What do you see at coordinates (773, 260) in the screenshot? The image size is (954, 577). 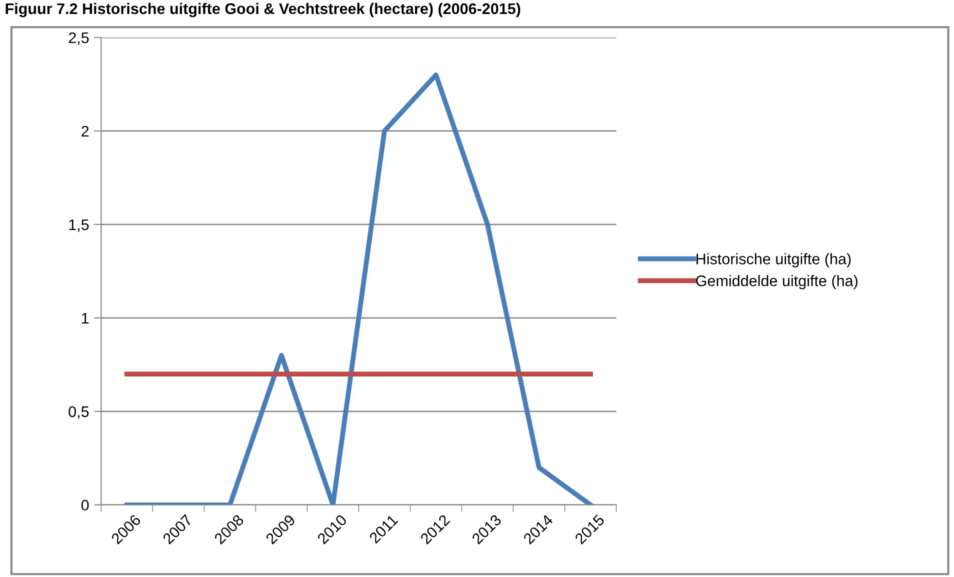 I see `legend-label: Historische uitgifte (ha)` at bounding box center [773, 260].